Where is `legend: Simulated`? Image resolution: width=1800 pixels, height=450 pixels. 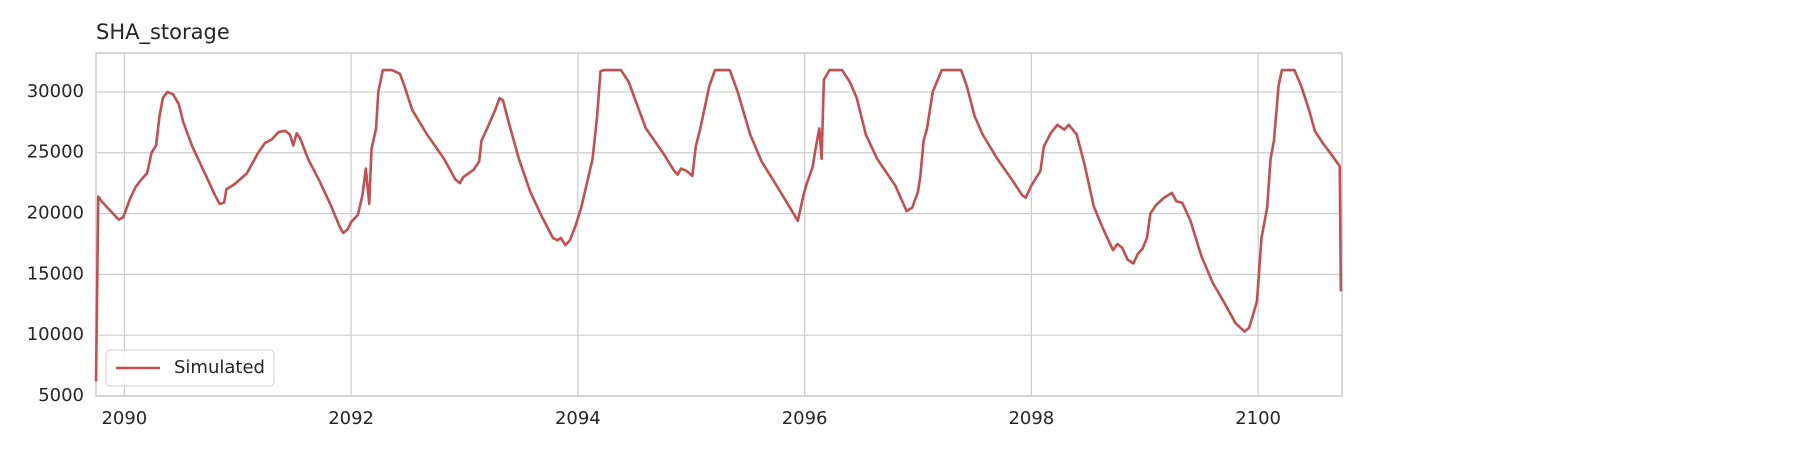
legend: Simulated is located at coordinates (190, 368).